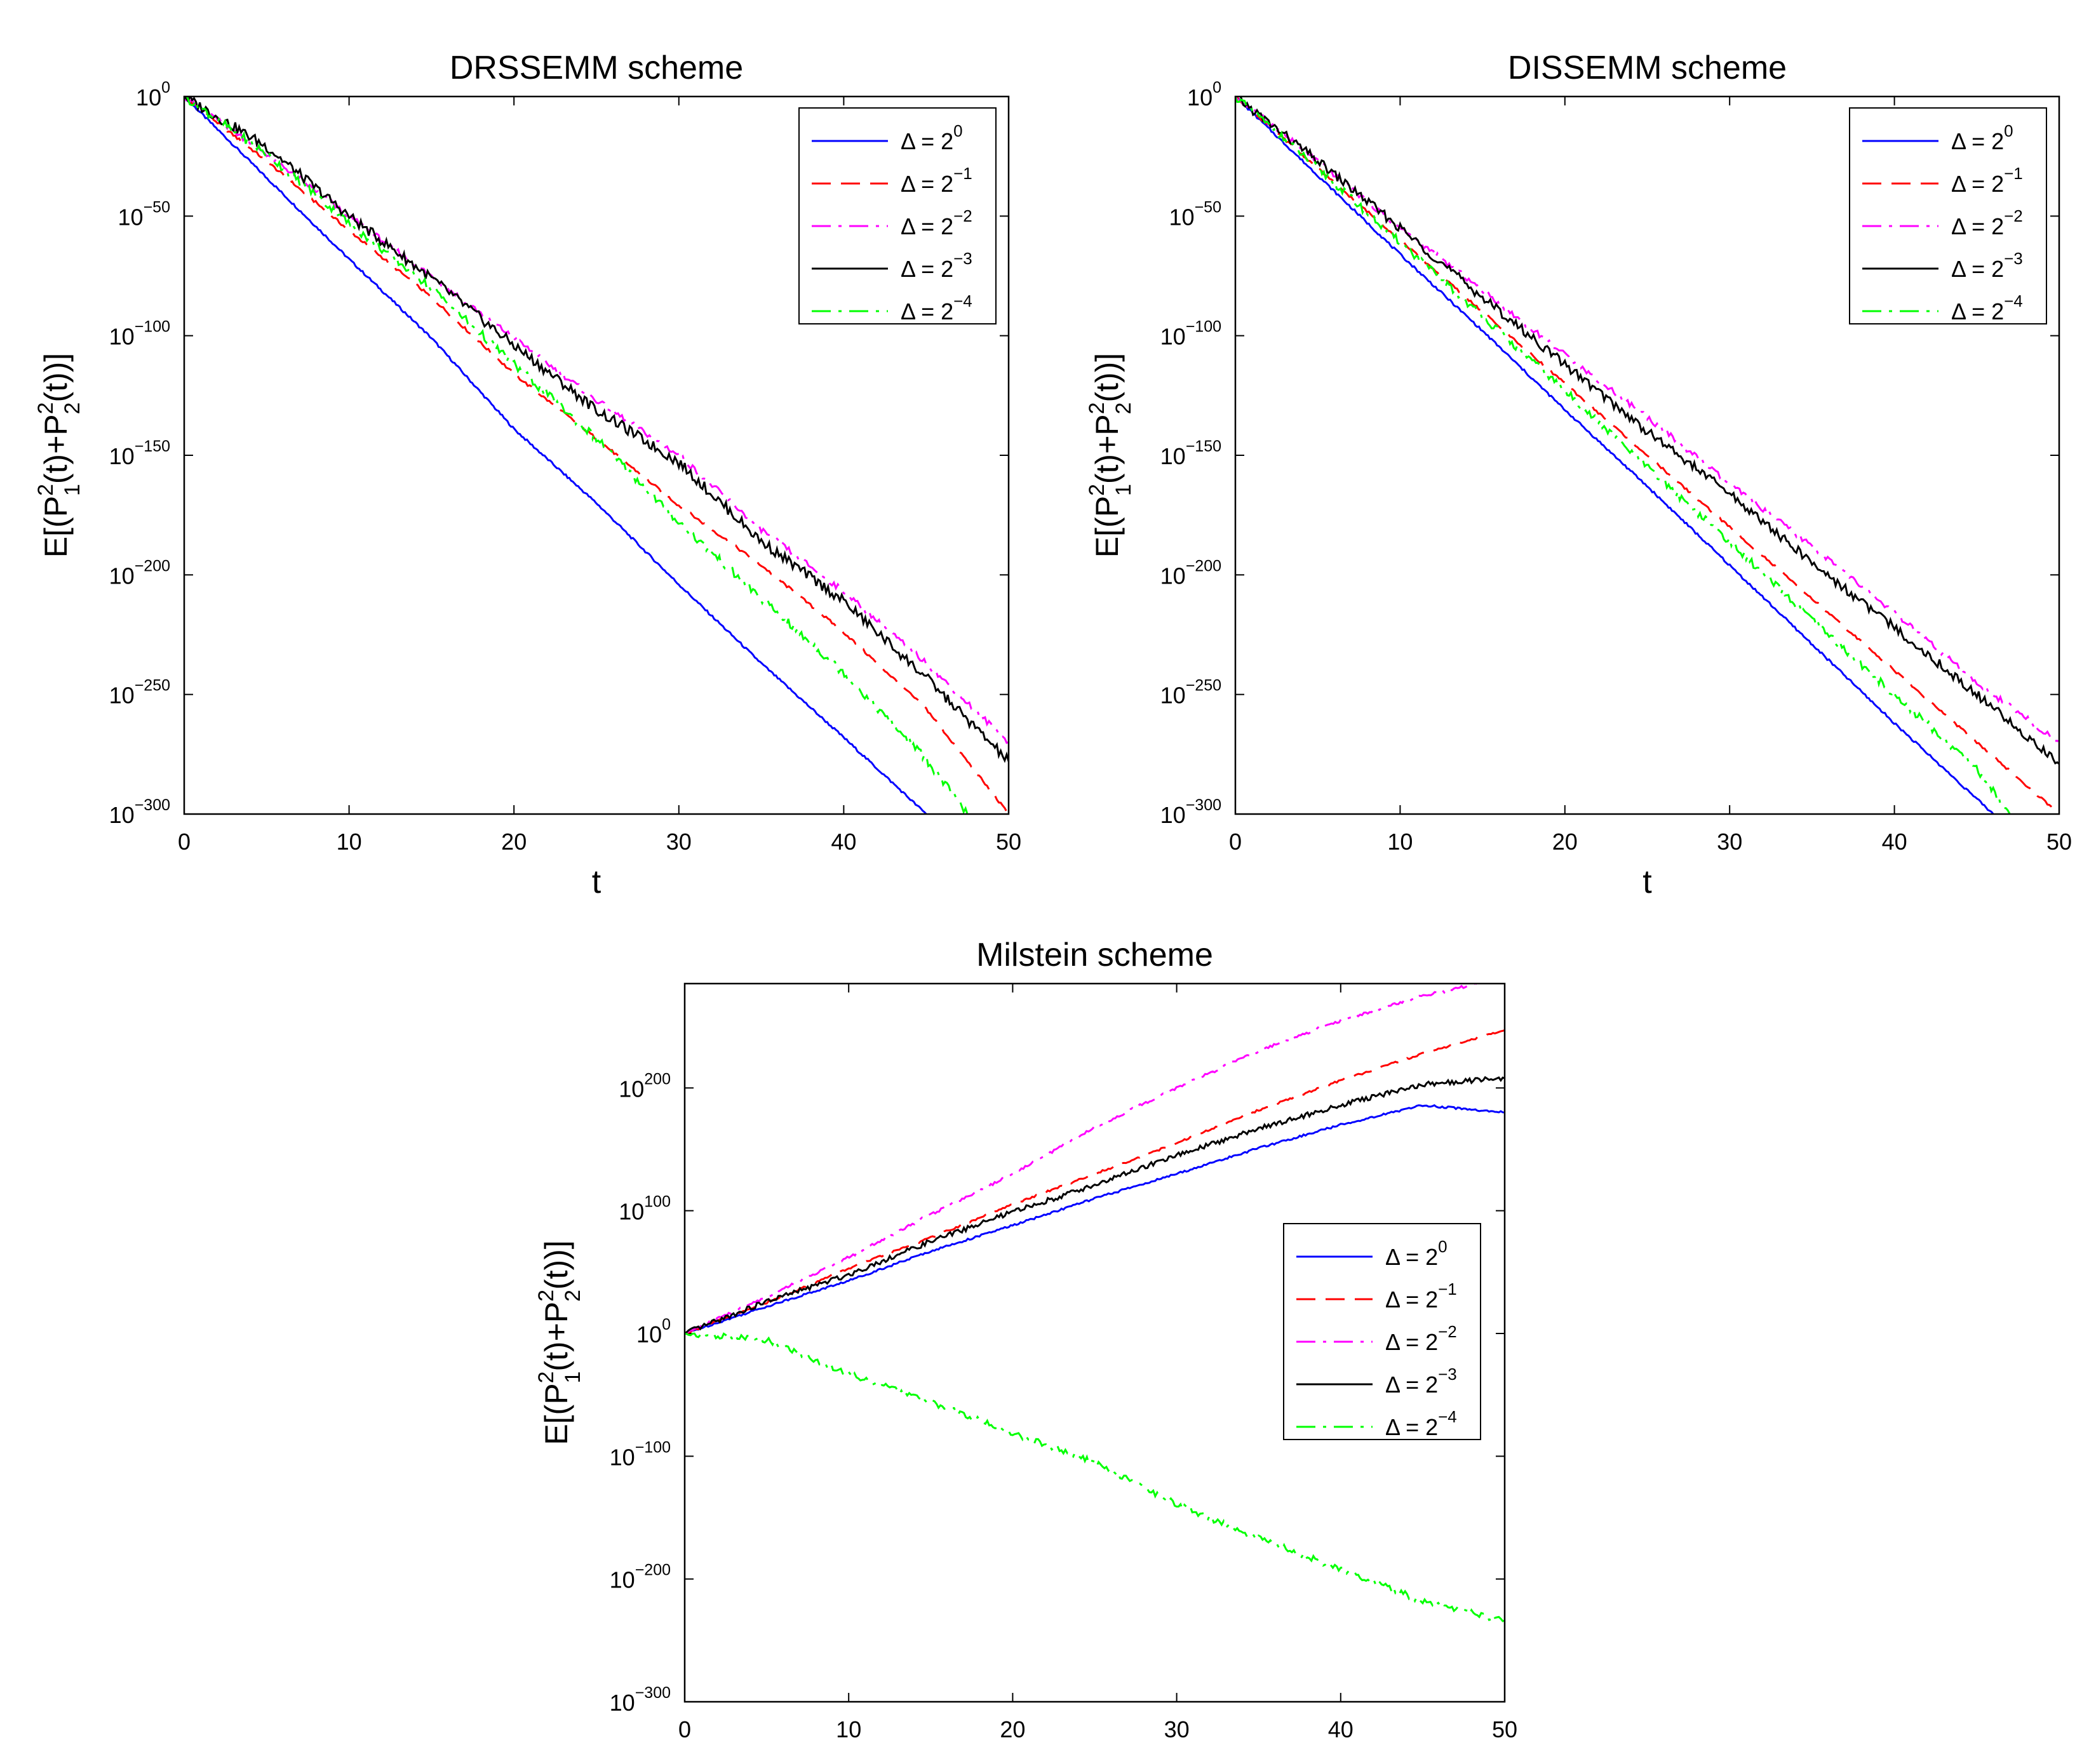  What do you see at coordinates (1647, 68) in the screenshot?
I see `chart-title: DISSEMM scheme` at bounding box center [1647, 68].